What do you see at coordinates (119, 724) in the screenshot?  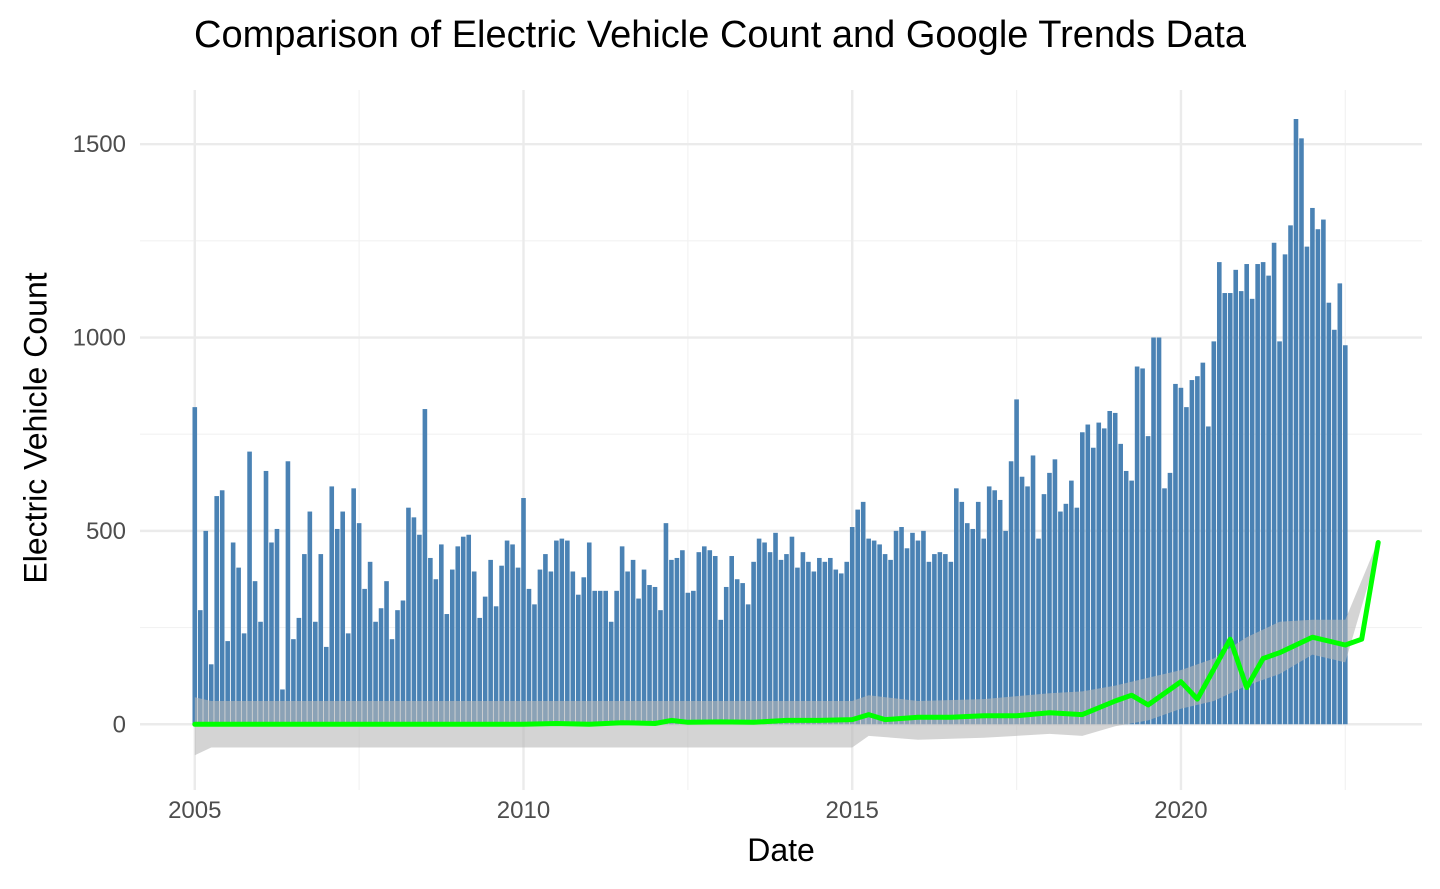 I see `y-tick-label: 0` at bounding box center [119, 724].